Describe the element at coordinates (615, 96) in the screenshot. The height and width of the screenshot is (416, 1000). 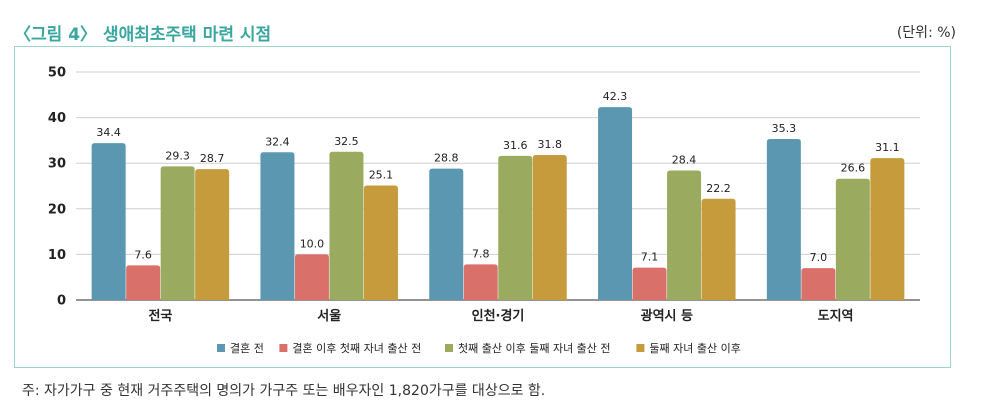
I see `data-label: 42.3` at that location.